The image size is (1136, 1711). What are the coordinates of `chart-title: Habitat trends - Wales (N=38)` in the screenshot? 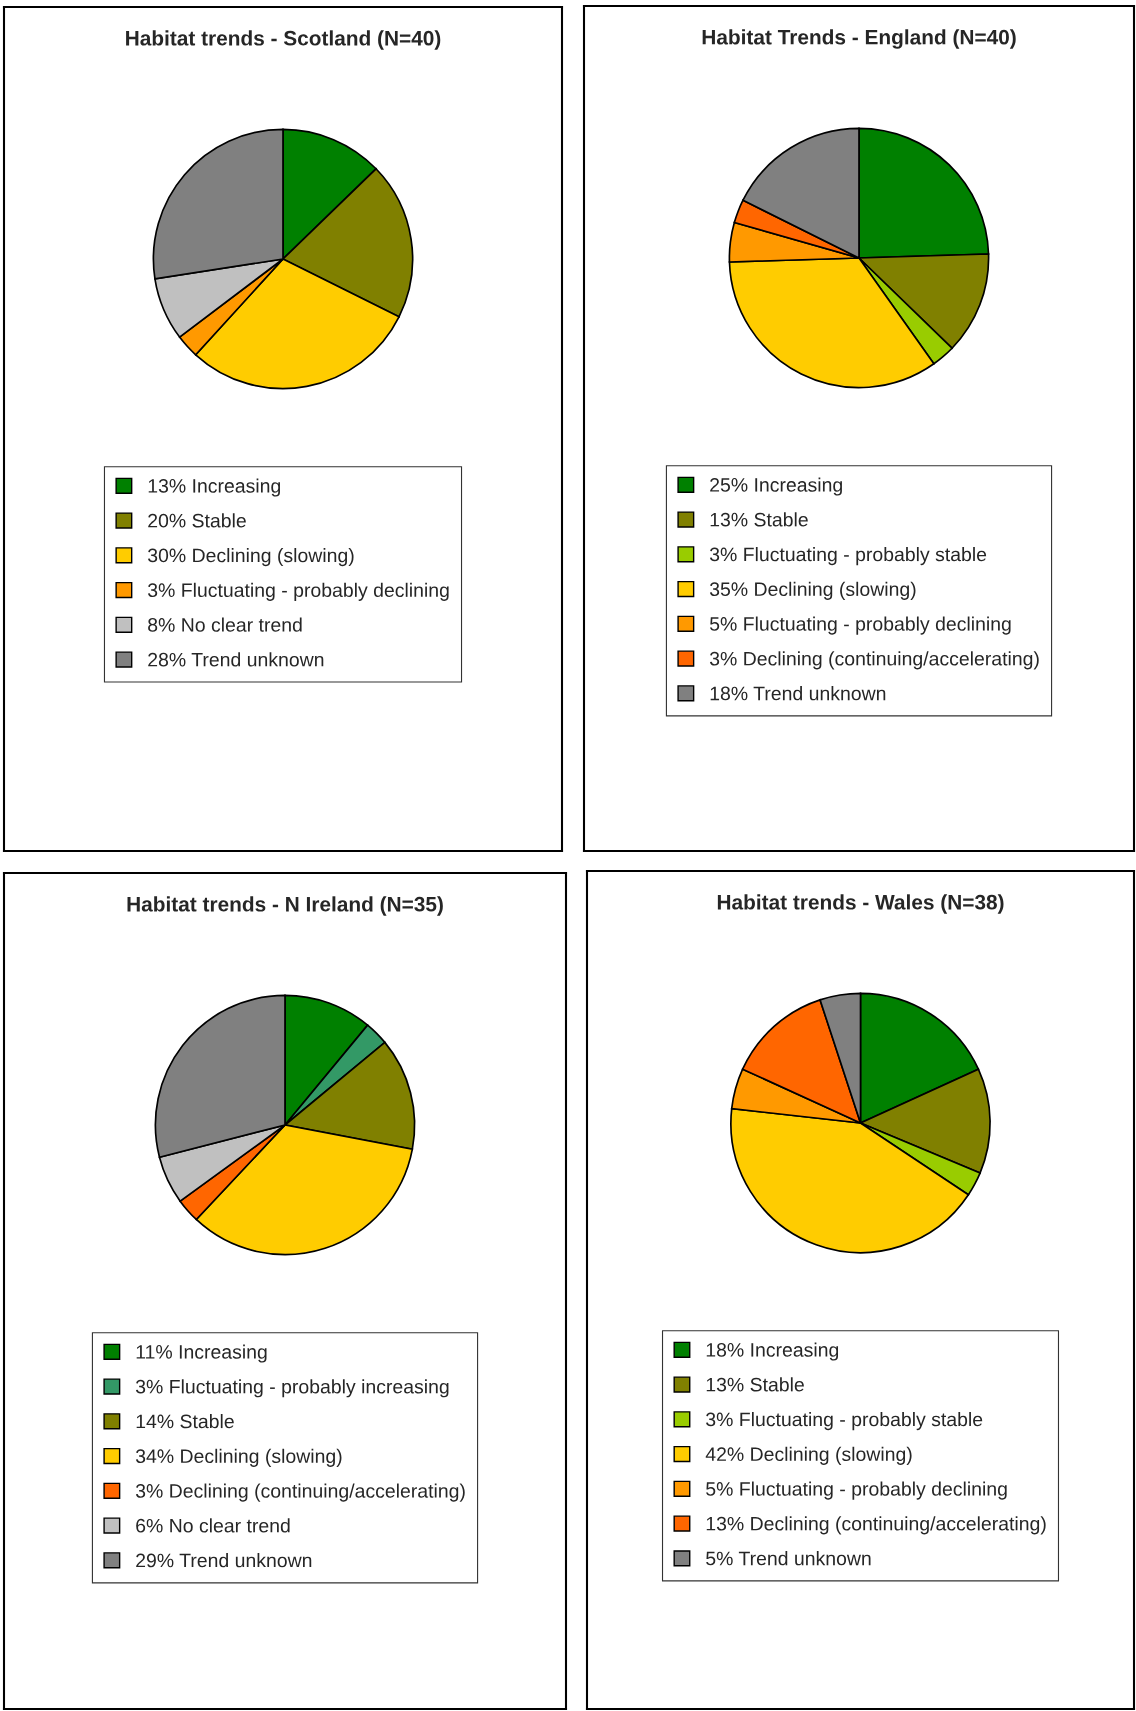 It's located at (860, 904).